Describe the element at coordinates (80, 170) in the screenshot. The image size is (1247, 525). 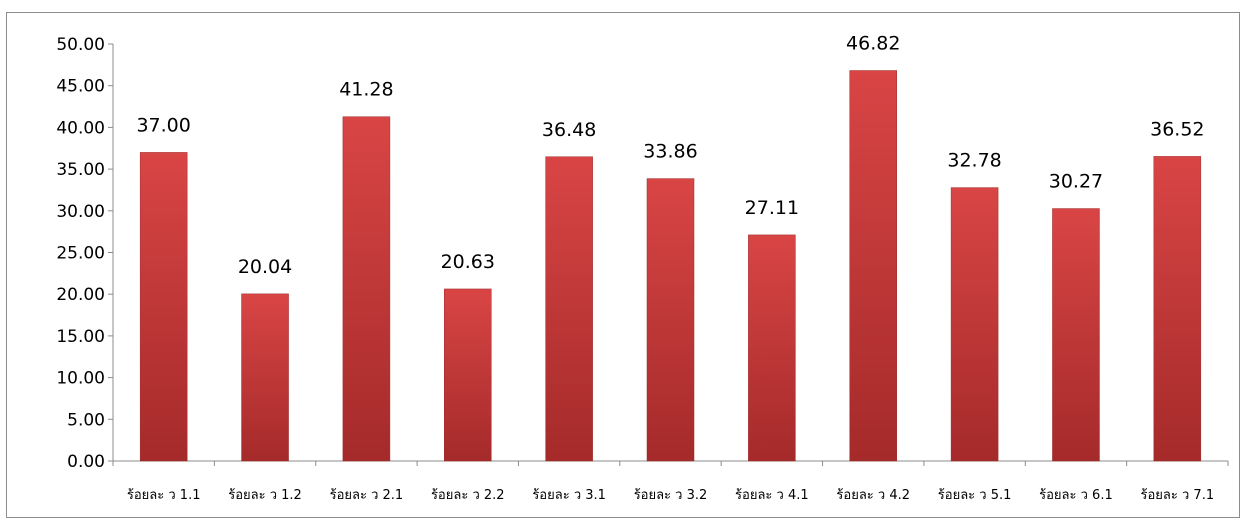
I see `y-tick-label: 35.00` at that location.